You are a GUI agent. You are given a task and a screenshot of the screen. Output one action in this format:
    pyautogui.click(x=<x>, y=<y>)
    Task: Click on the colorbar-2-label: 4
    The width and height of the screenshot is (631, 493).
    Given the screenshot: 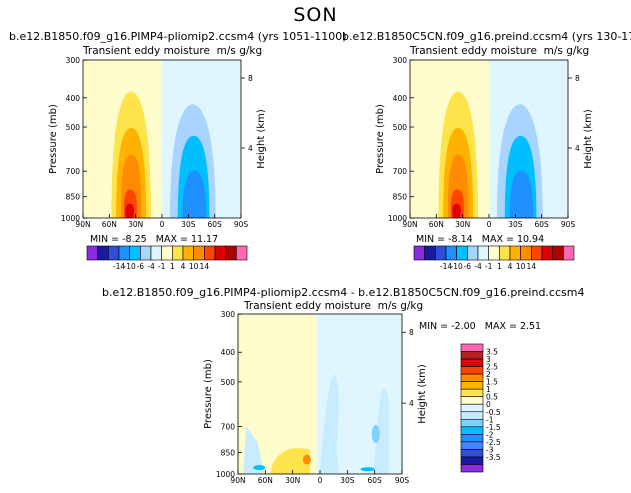 What is the action you would take?
    pyautogui.click(x=510, y=266)
    